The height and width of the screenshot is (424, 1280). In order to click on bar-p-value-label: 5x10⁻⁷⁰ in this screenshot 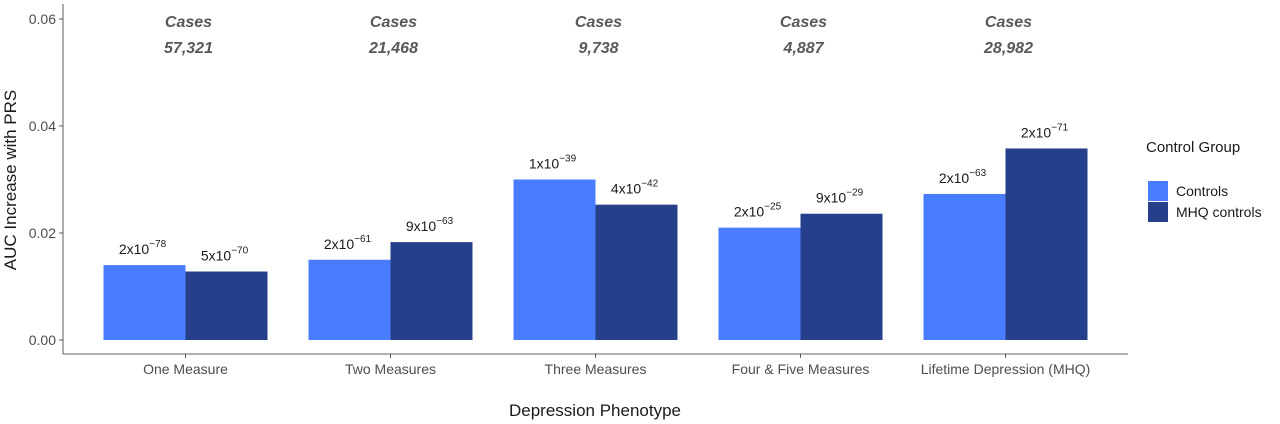, I will do `click(225, 255)`.